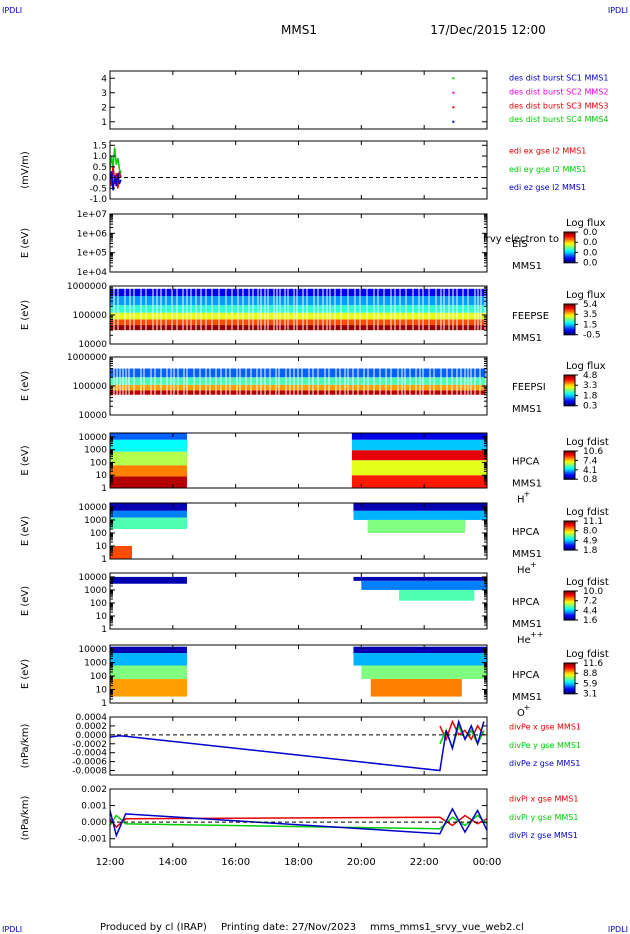  What do you see at coordinates (590, 480) in the screenshot?
I see `colorbar-tick-label: 0.8` at bounding box center [590, 480].